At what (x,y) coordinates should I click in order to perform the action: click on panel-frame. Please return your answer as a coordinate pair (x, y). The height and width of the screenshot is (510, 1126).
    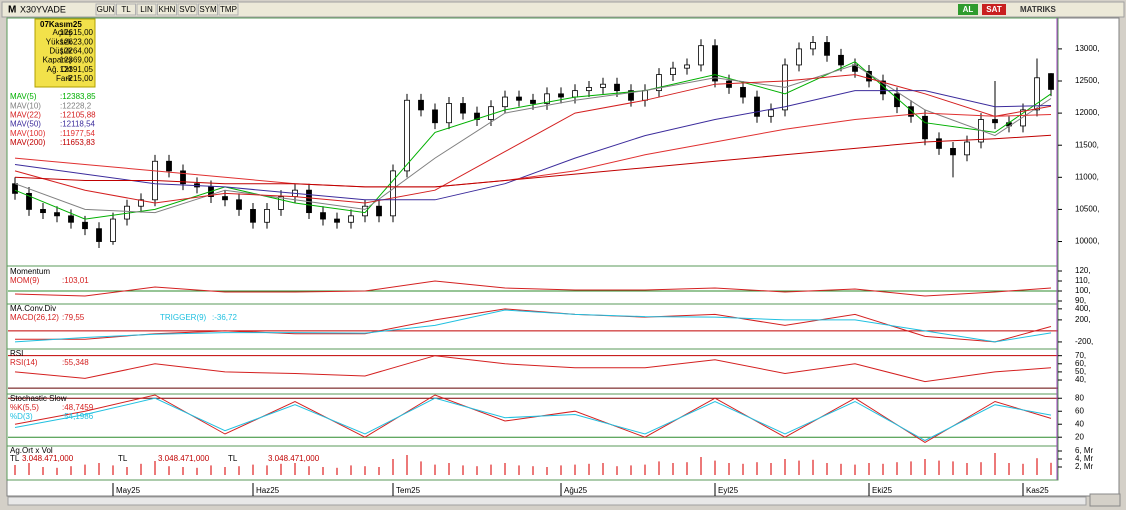
    Looking at the image, I should click on (532, 463).